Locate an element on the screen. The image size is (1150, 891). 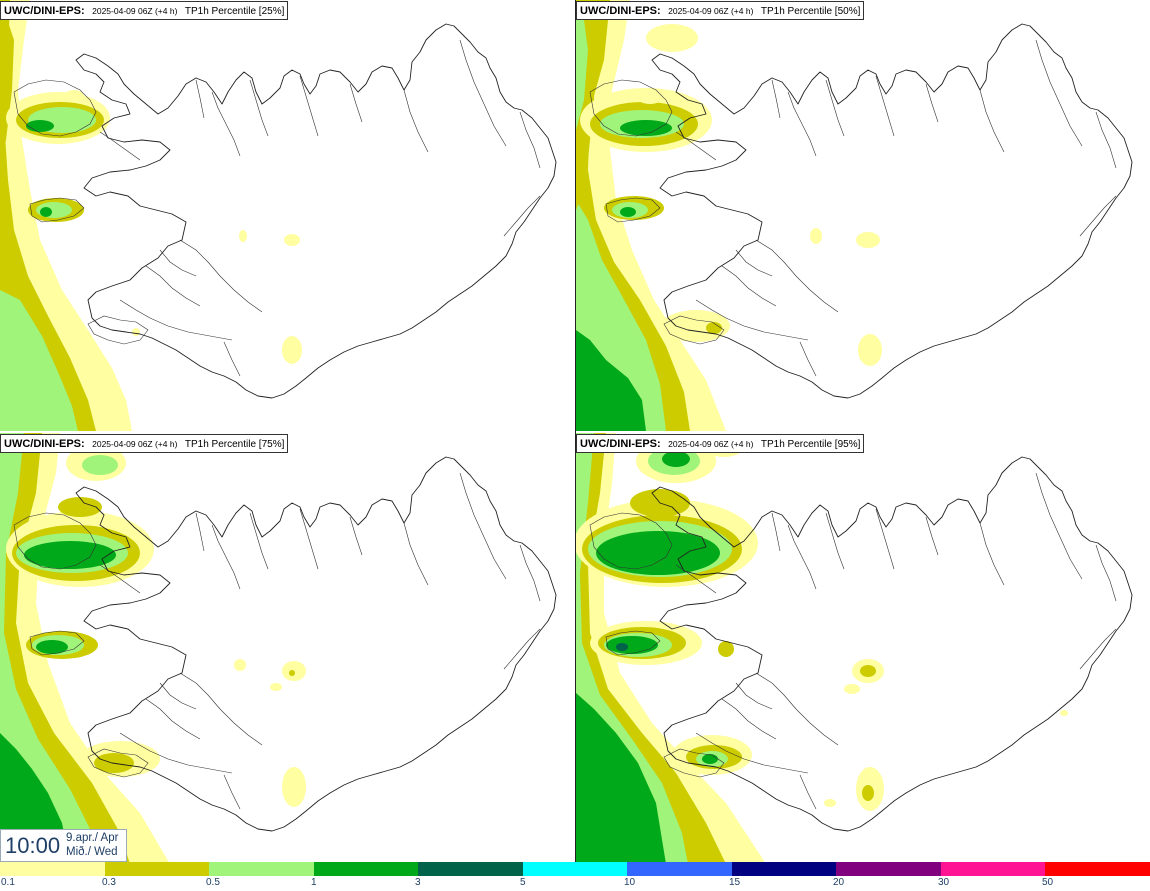
legend-tick-label: 50 is located at coordinates (1048, 882).